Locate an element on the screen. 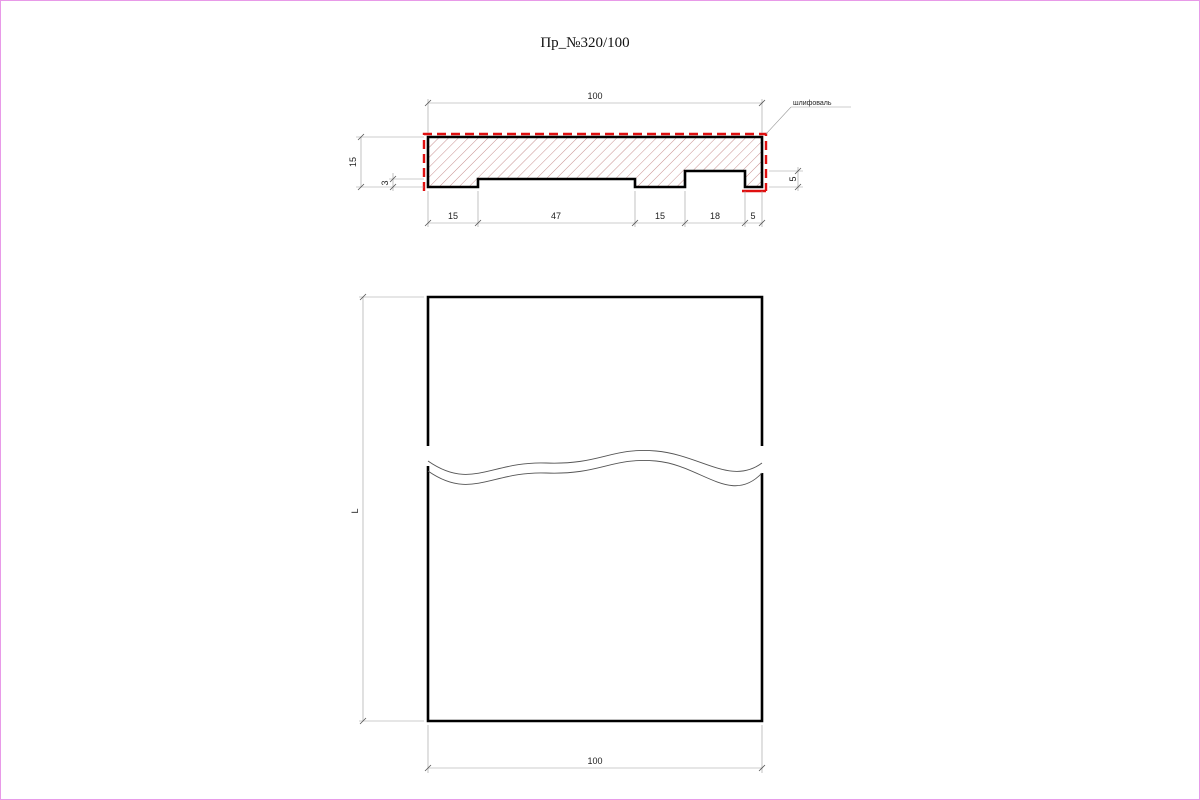 The width and height of the screenshot is (1200, 800). sanding-leader: шлифоваль is located at coordinates (808, 117).